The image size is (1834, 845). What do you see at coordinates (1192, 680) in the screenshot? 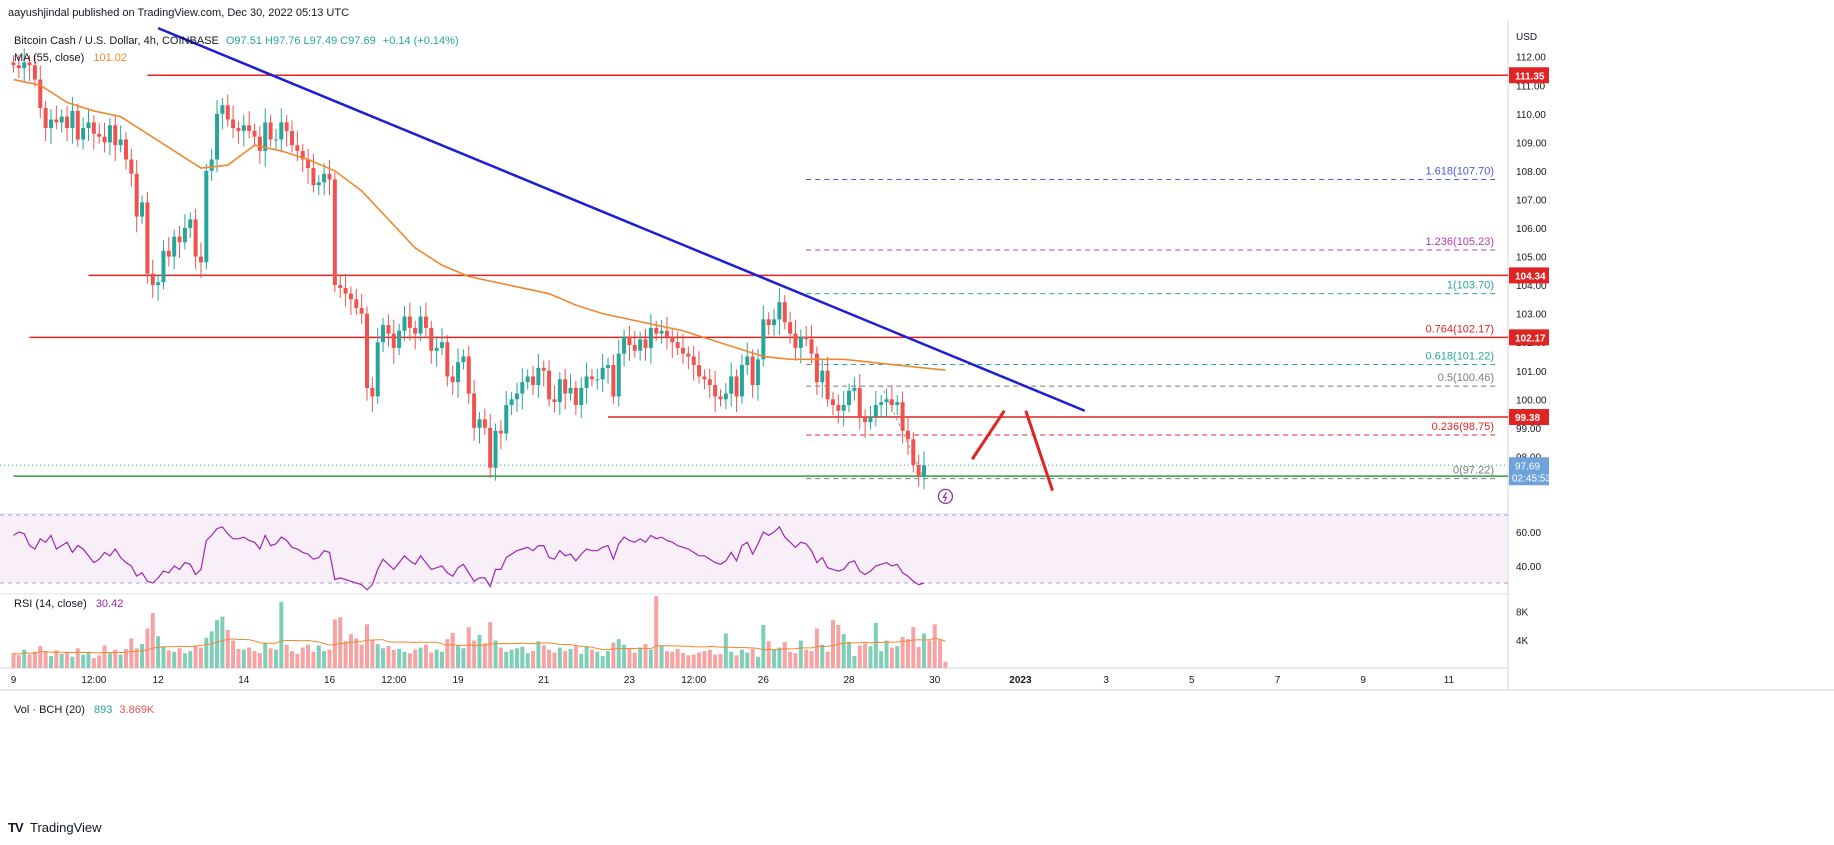
I see `time-tick: 5` at bounding box center [1192, 680].